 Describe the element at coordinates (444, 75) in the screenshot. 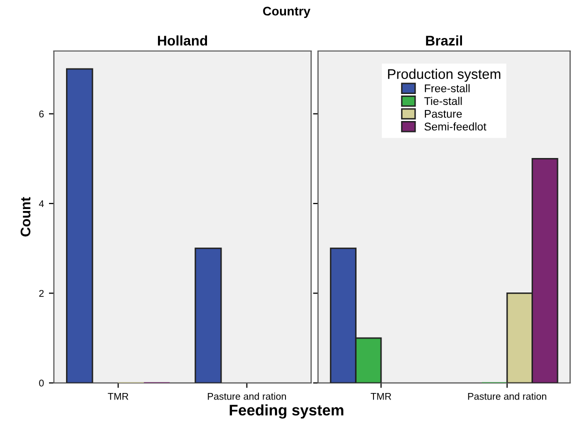

I see `legend-title: Production system` at that location.